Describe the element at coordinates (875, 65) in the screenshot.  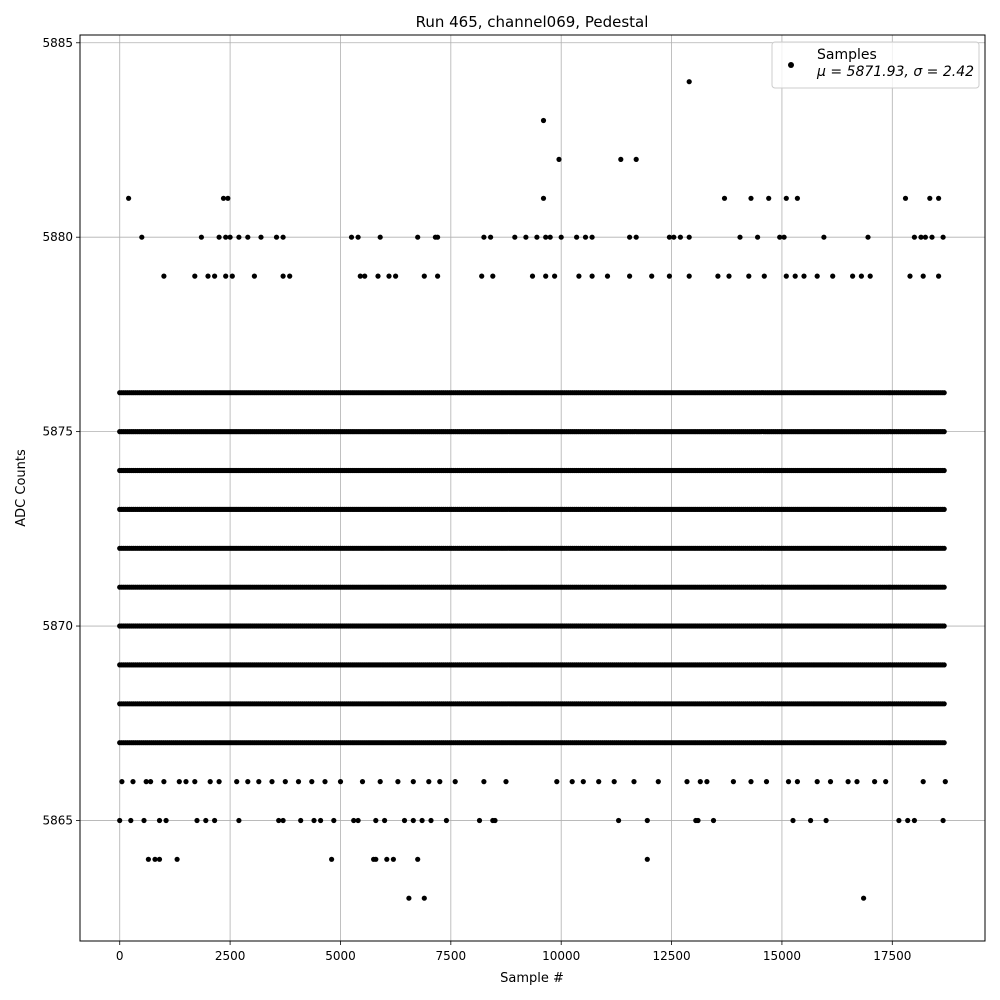
I see `legend: Samples μ = 5871.93, σ = 2.42` at that location.